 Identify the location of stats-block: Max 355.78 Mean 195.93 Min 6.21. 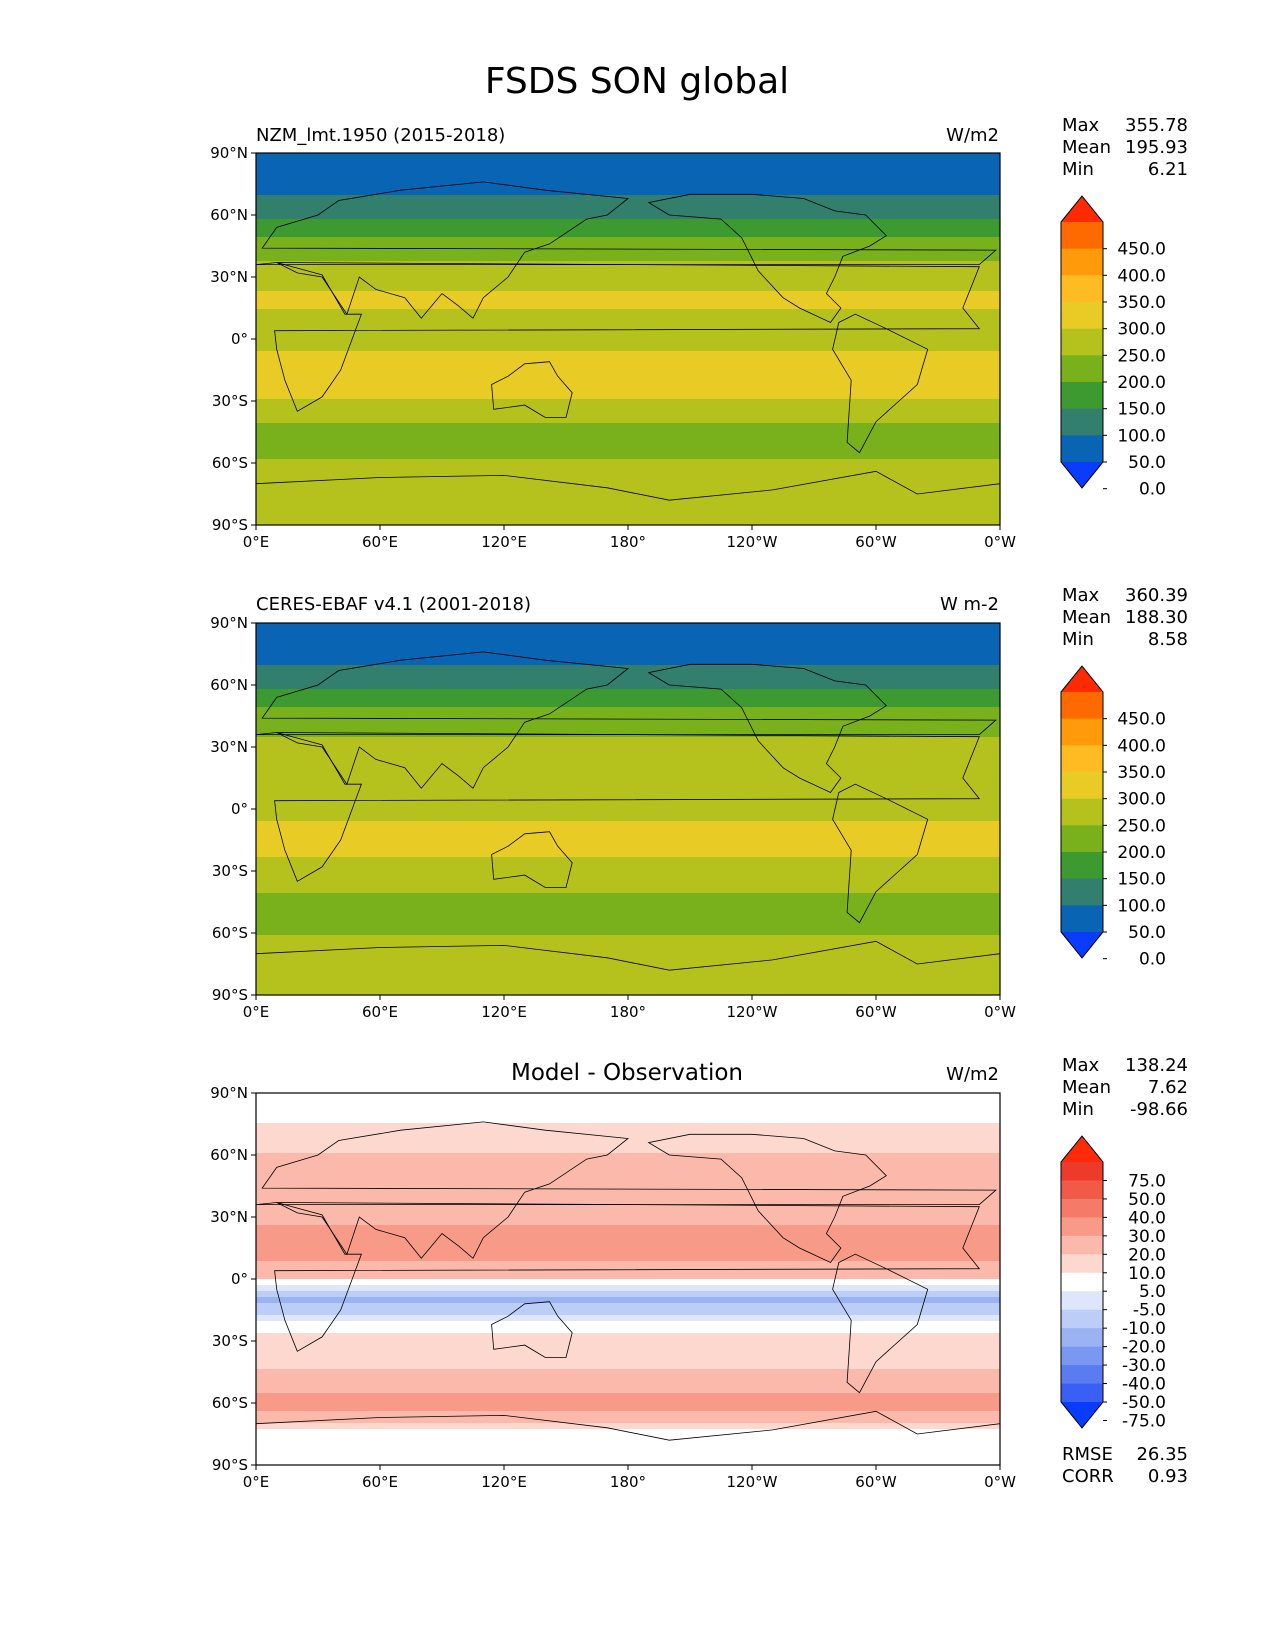
(1125, 147).